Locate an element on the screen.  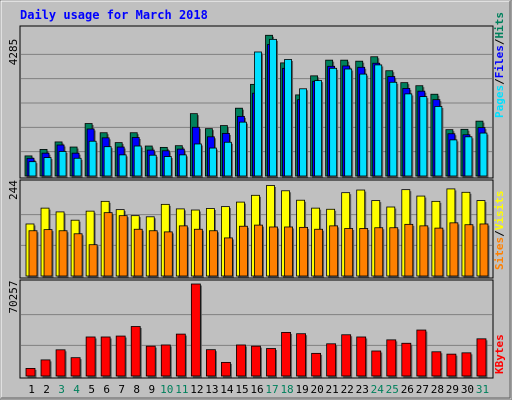
x-tick-label: 10 is located at coordinates (166, 389).